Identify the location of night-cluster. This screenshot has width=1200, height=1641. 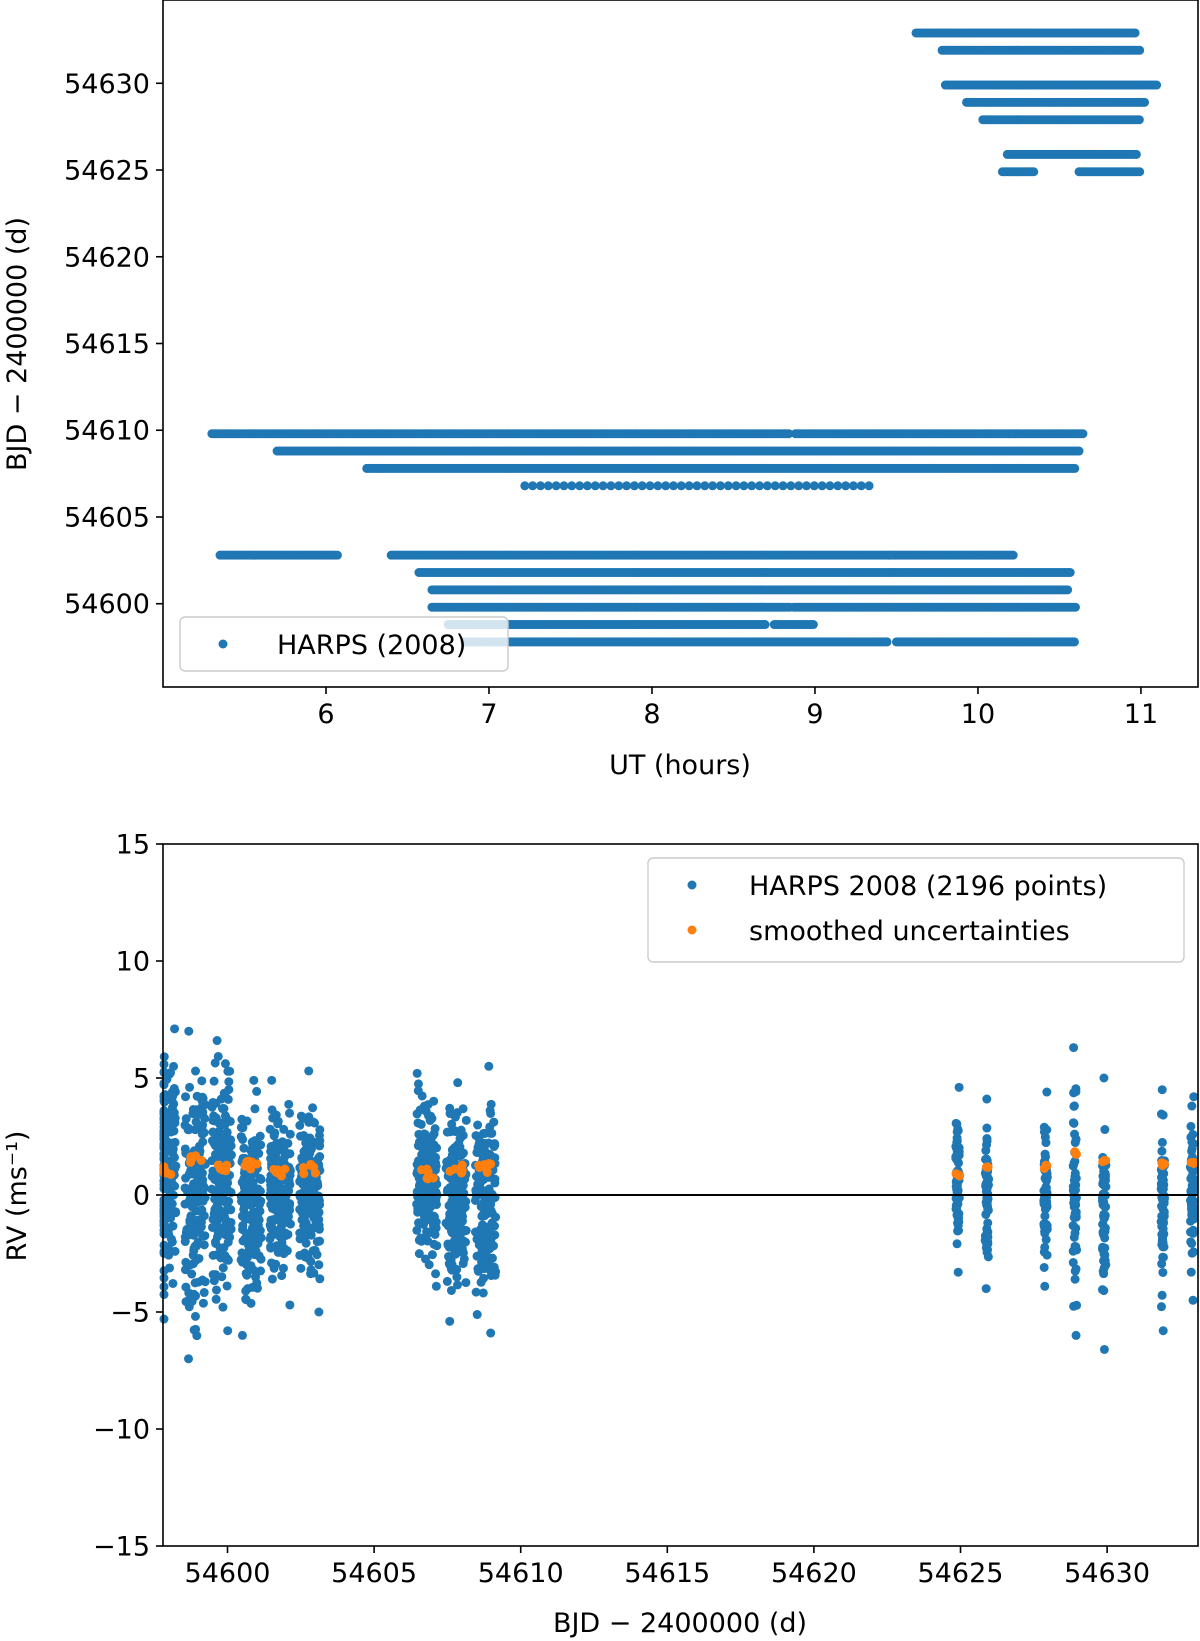
(195, 1195).